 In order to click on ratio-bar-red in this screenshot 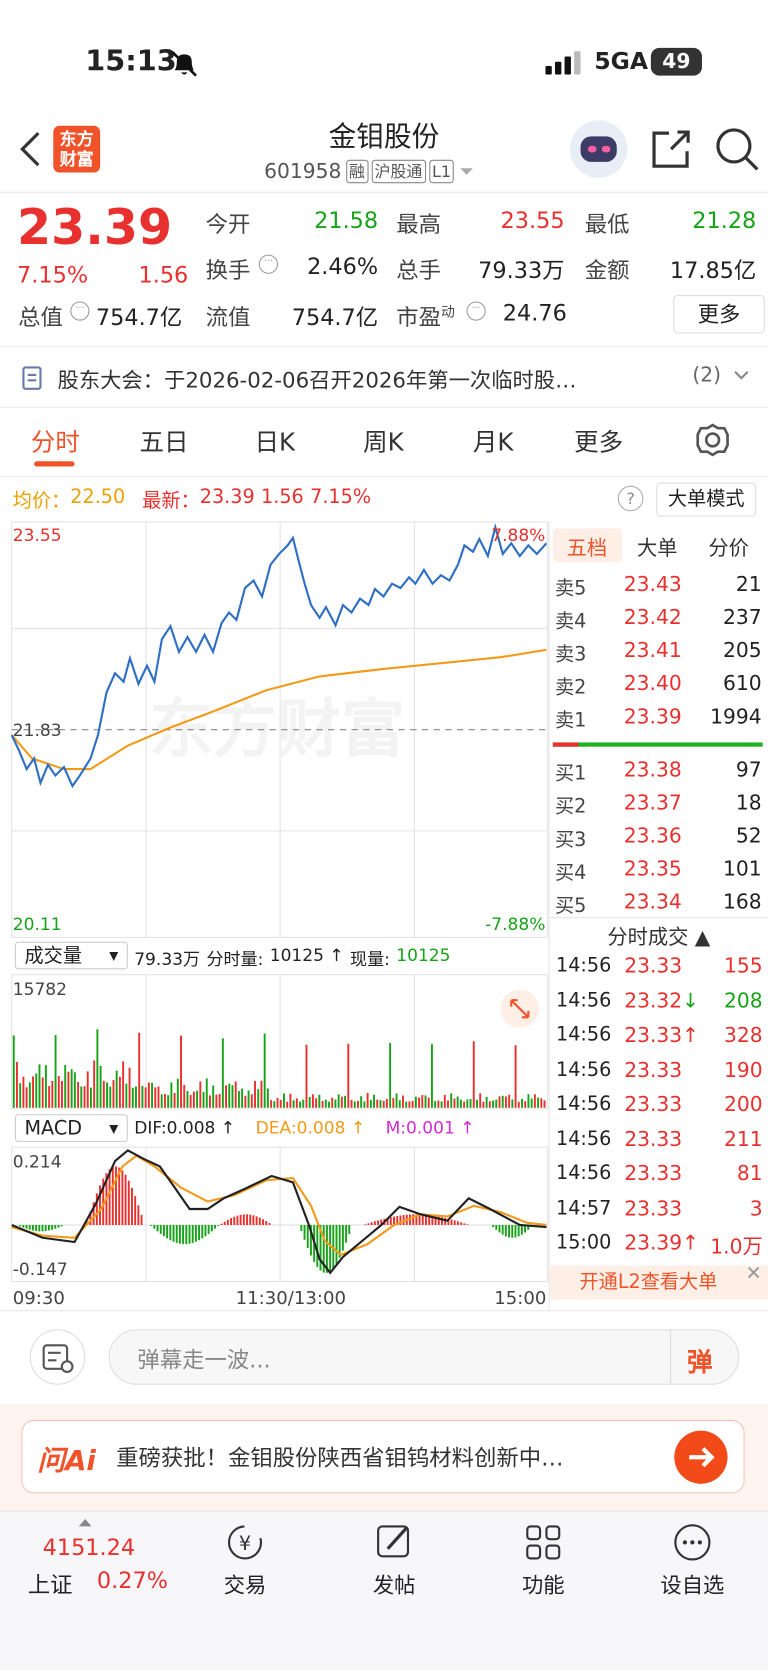, I will do `click(565, 744)`.